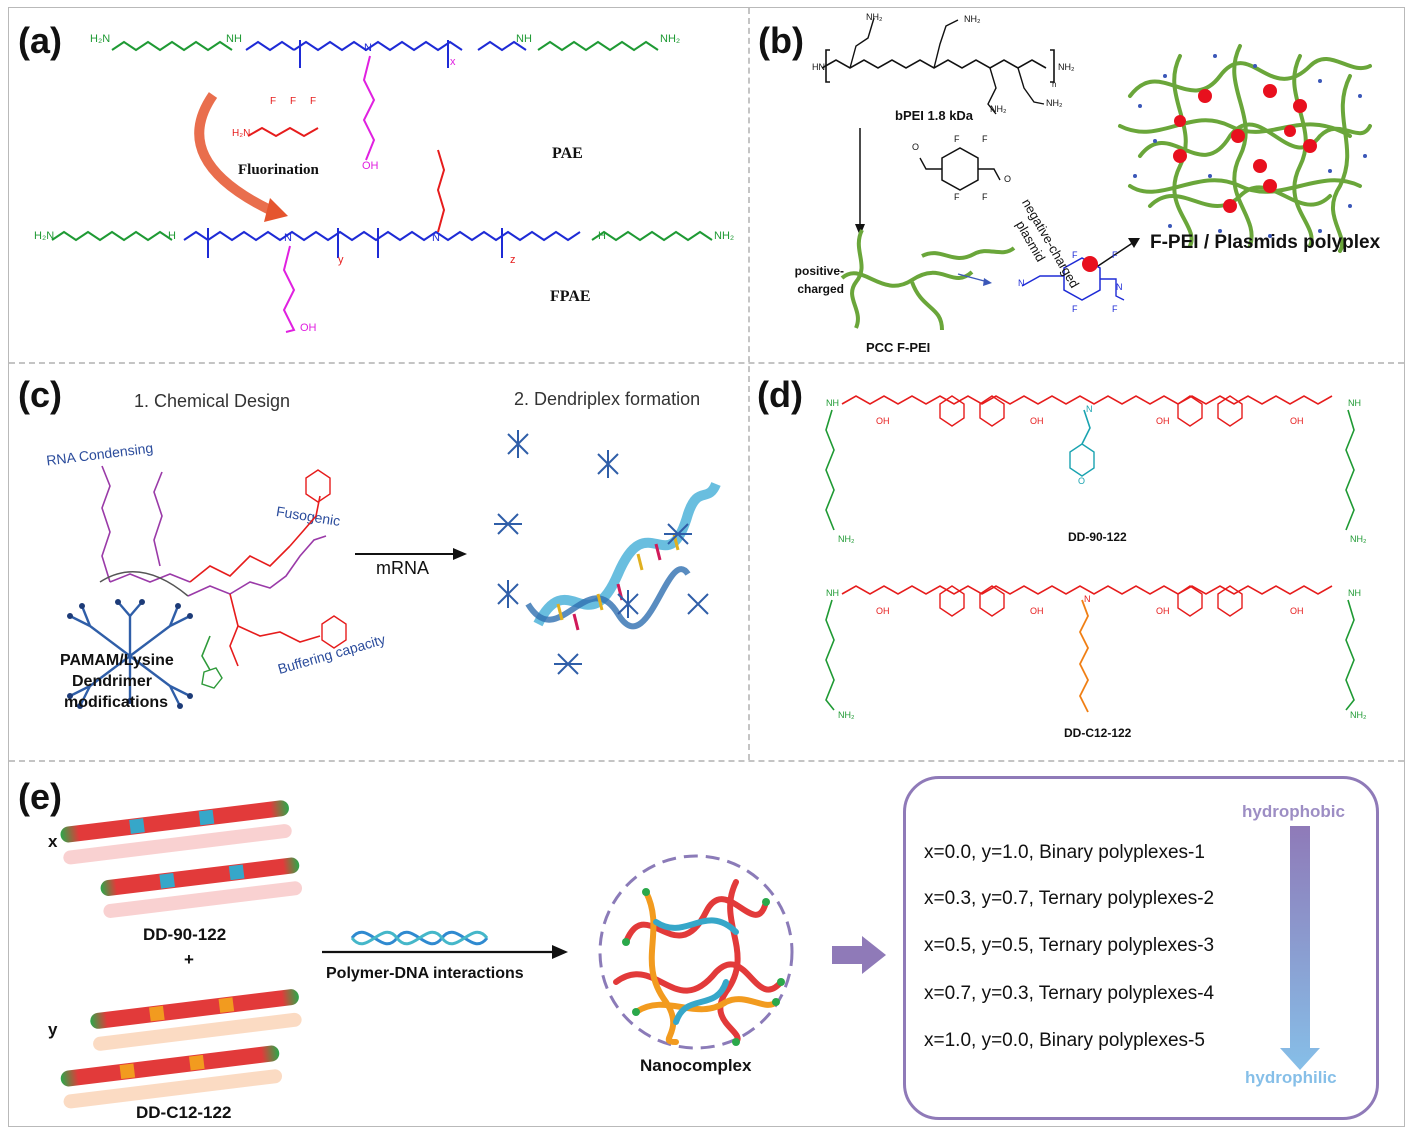 This screenshot has height=1134, width=1413. I want to click on fluorination-label: Fluorination, so click(278, 170).